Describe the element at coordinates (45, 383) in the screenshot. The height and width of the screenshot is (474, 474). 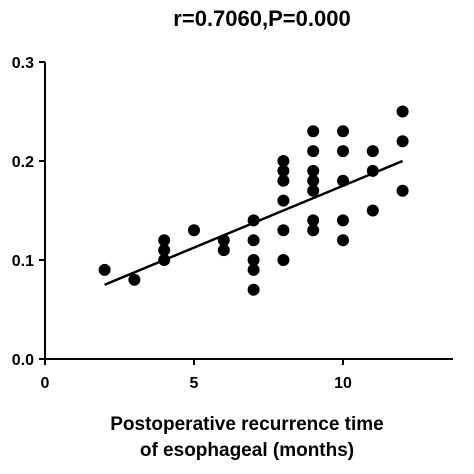
I see `x-tick-label: 0` at that location.